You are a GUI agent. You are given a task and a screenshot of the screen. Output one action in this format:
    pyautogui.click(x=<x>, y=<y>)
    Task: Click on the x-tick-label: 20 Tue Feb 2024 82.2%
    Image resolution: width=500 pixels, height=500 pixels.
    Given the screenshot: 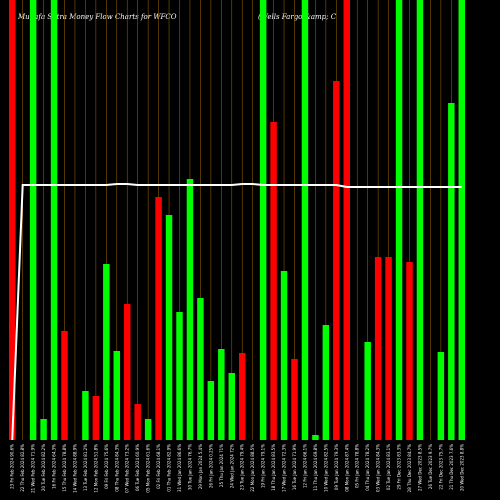 What is the action you would take?
    pyautogui.click(x=43, y=467)
    